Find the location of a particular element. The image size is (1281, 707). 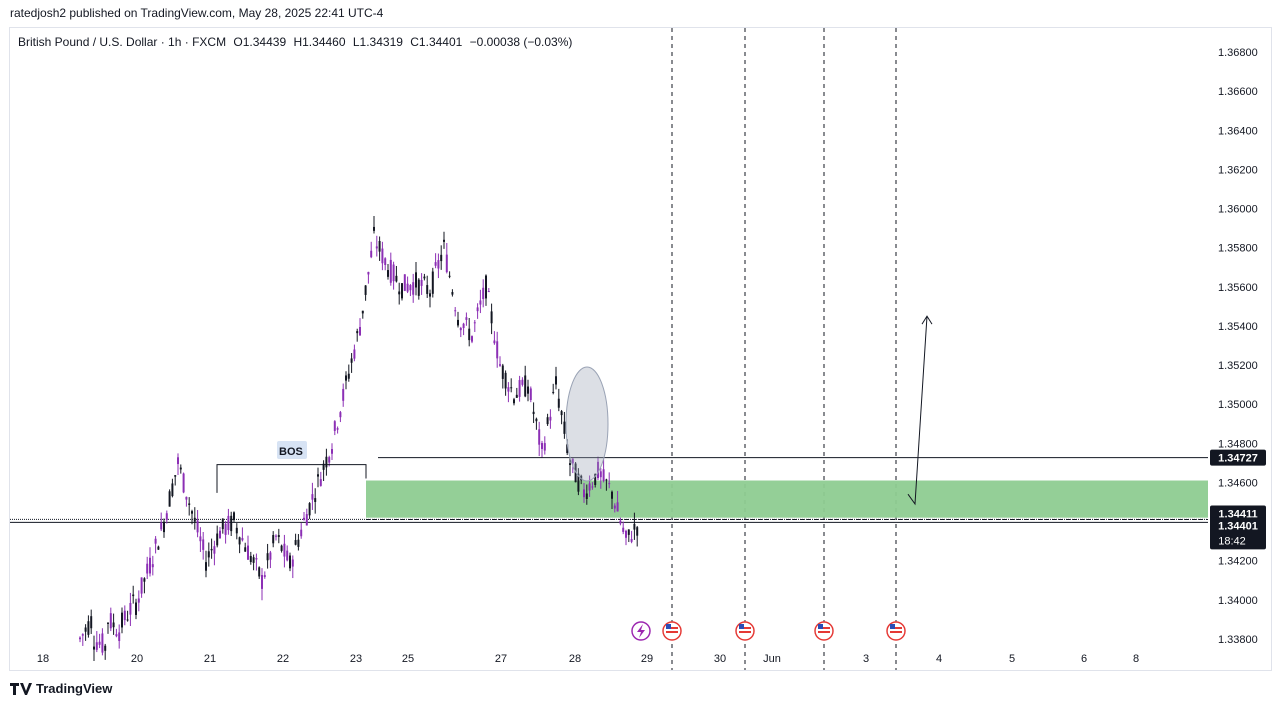

demand-zone is located at coordinates (787, 499).